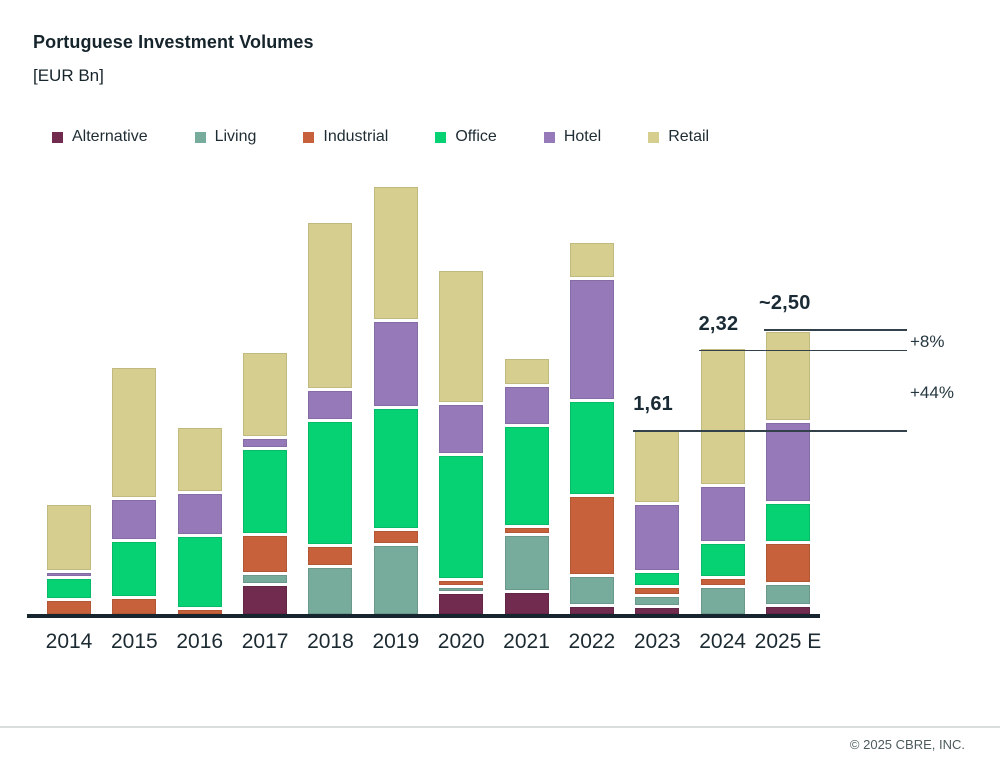 The height and width of the screenshot is (767, 1000). I want to click on x-axis-label: 2024, so click(722, 641).